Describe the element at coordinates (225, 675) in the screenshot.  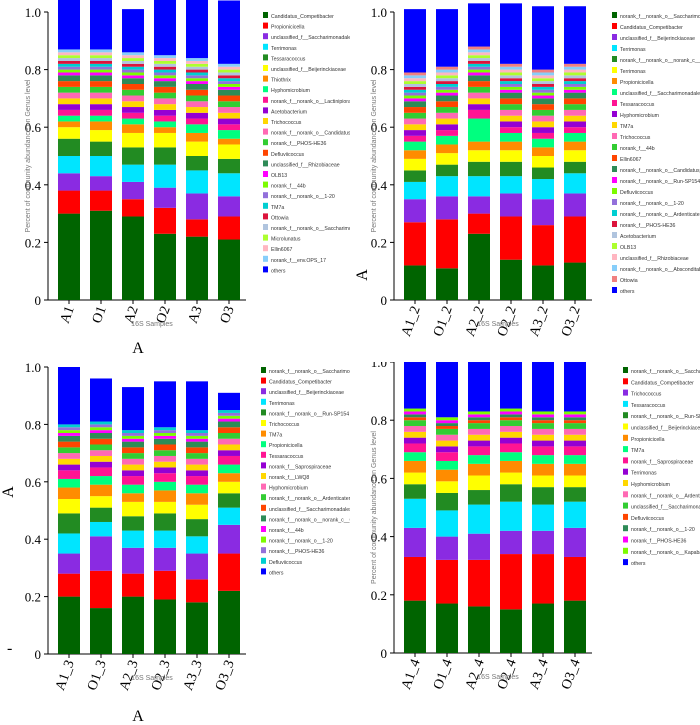
I see `x-tick-label: O3_3` at that location.